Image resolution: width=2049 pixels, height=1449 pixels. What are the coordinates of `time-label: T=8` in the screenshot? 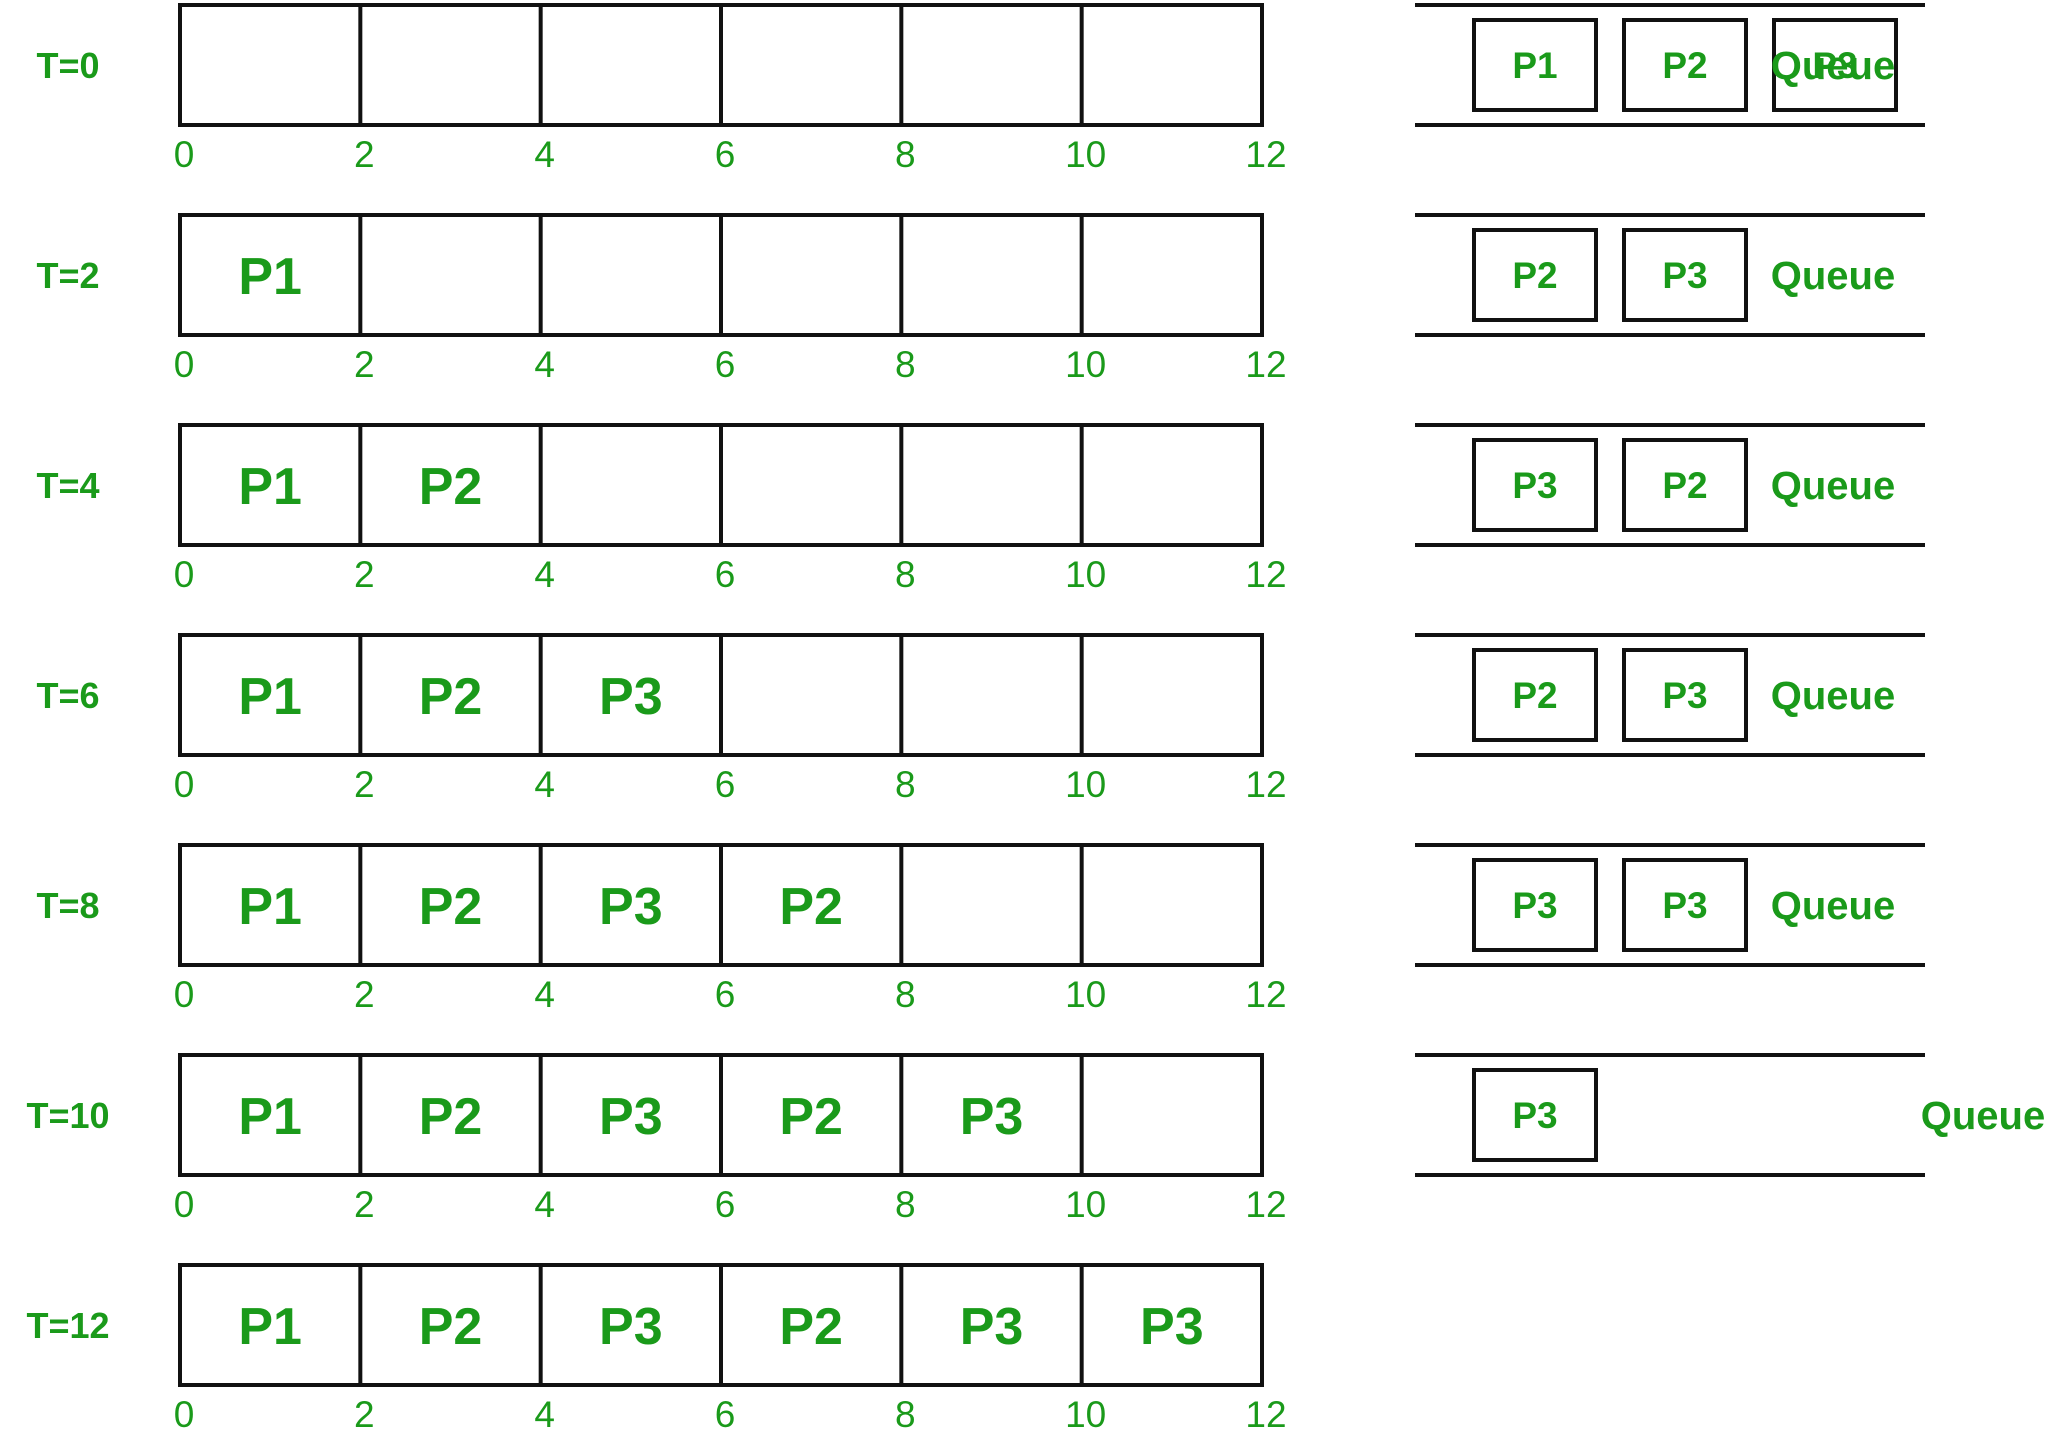 It's located at (67, 905).